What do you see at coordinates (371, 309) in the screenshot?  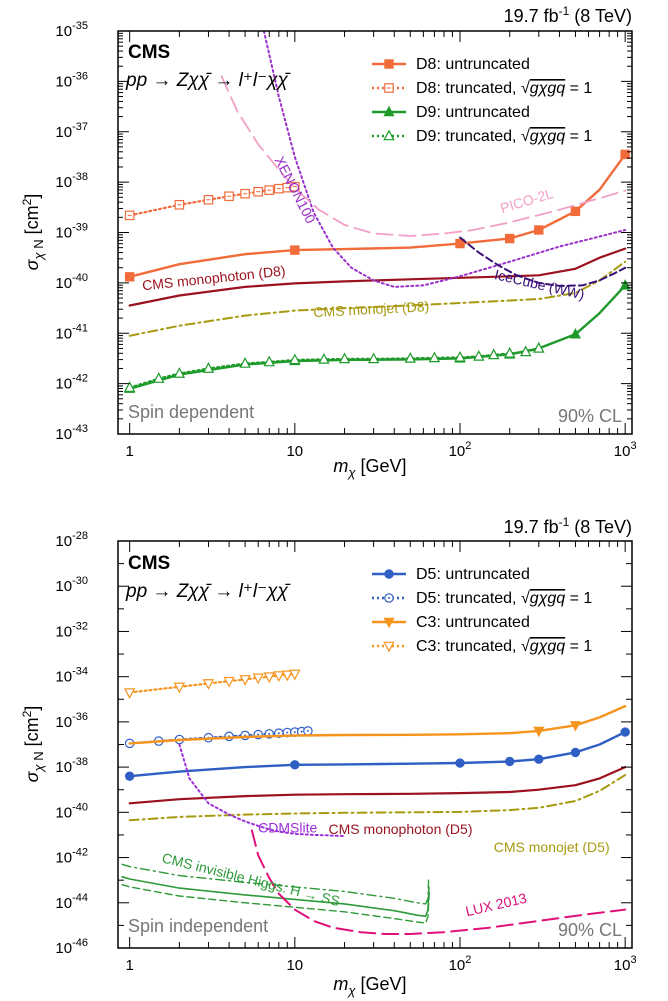 I see `curve-label-cms-monojet-d8: CMS monojet (D8)` at bounding box center [371, 309].